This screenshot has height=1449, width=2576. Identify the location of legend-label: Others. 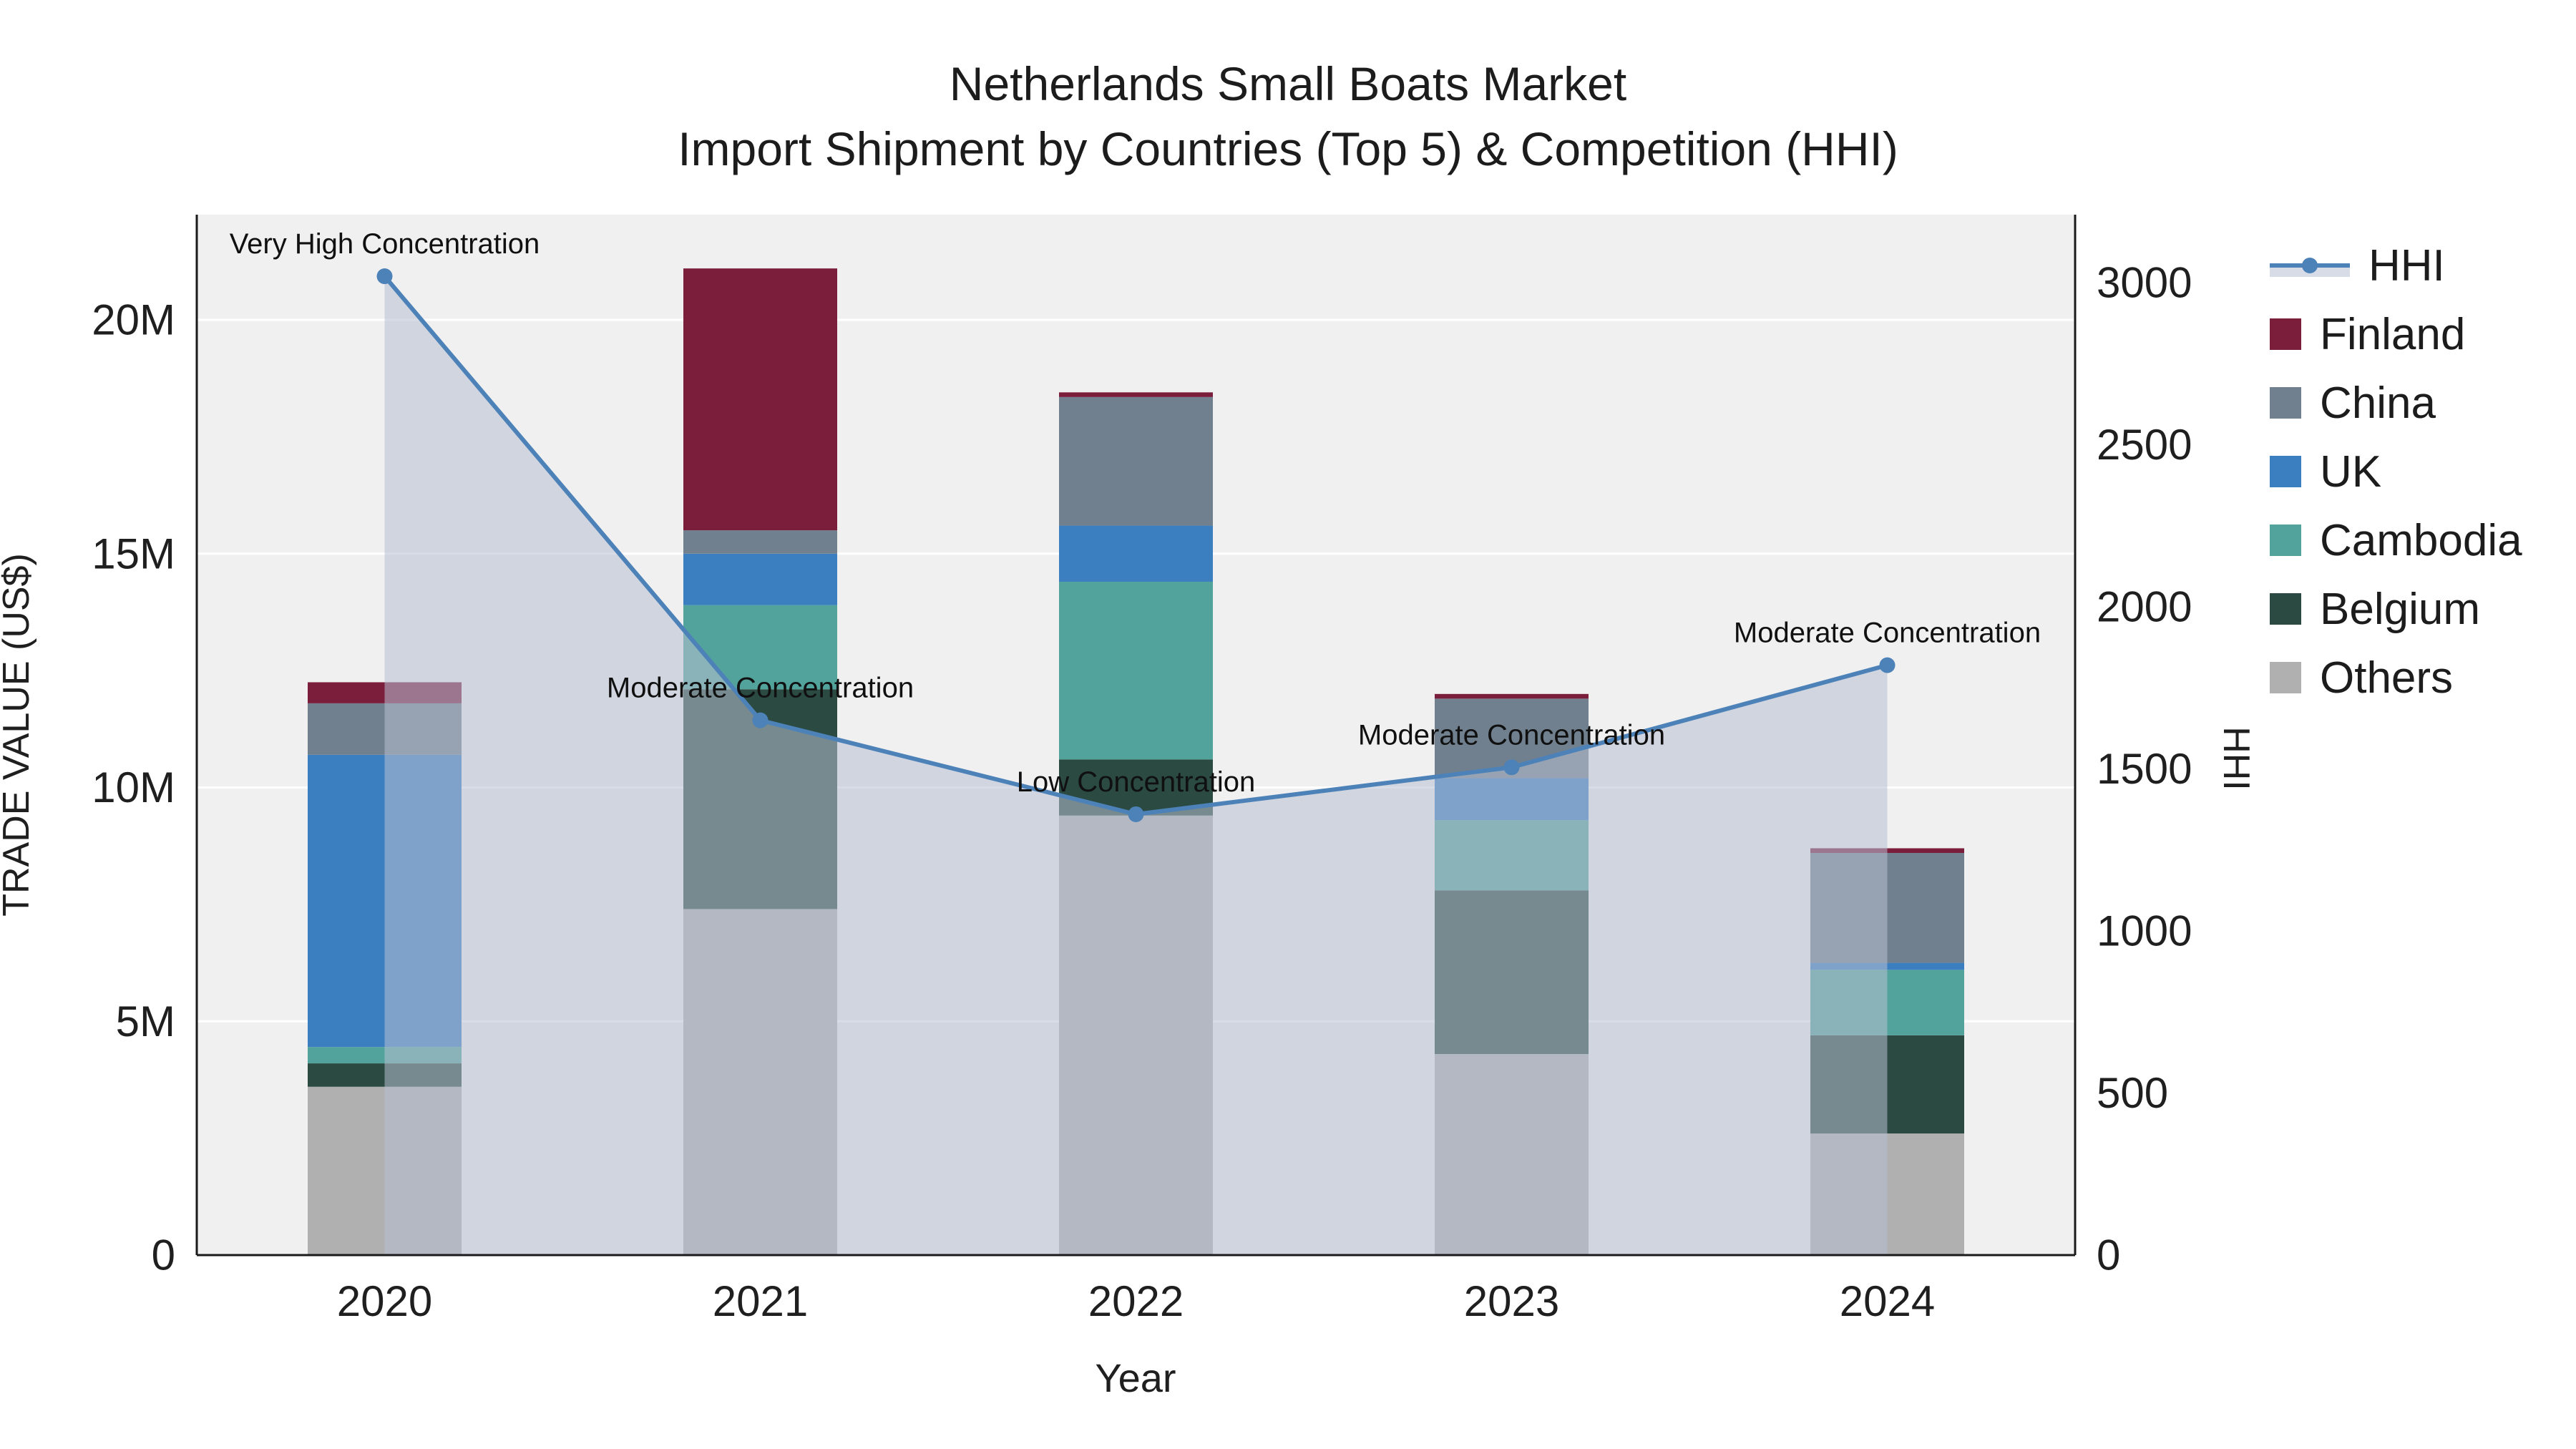
(2387, 678).